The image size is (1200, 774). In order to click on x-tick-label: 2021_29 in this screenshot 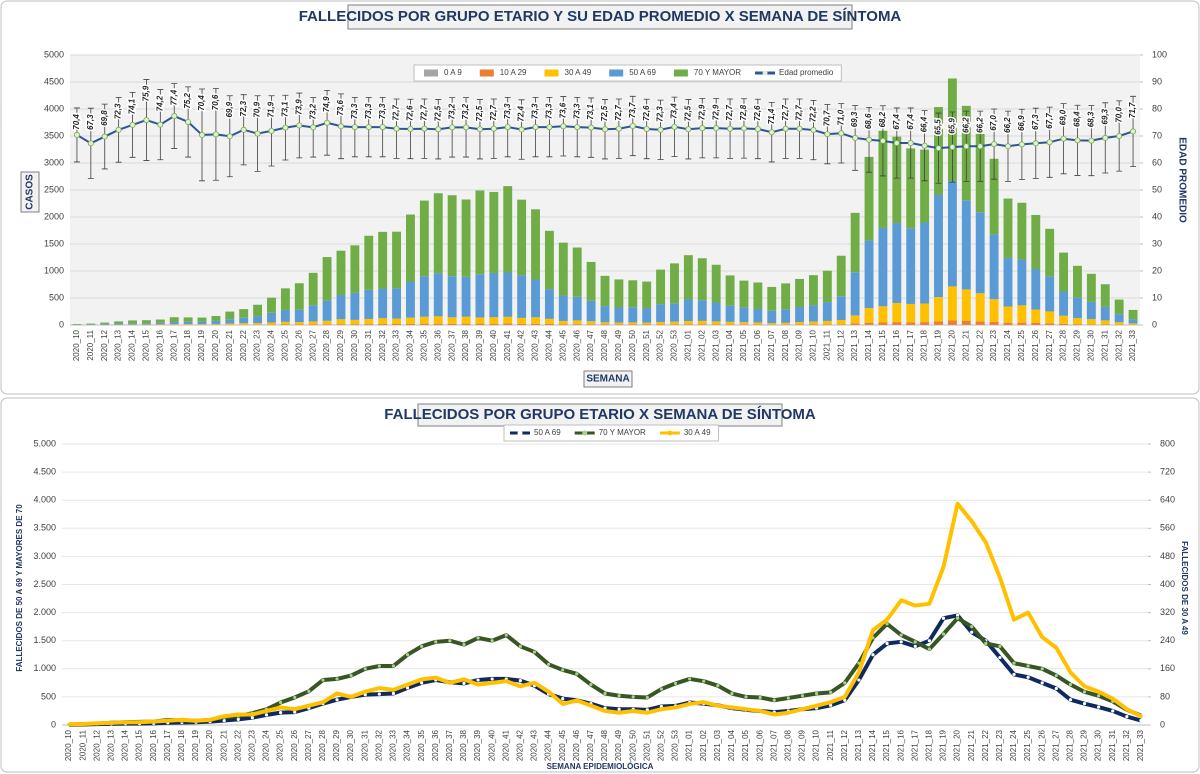, I will do `click(1077, 345)`.